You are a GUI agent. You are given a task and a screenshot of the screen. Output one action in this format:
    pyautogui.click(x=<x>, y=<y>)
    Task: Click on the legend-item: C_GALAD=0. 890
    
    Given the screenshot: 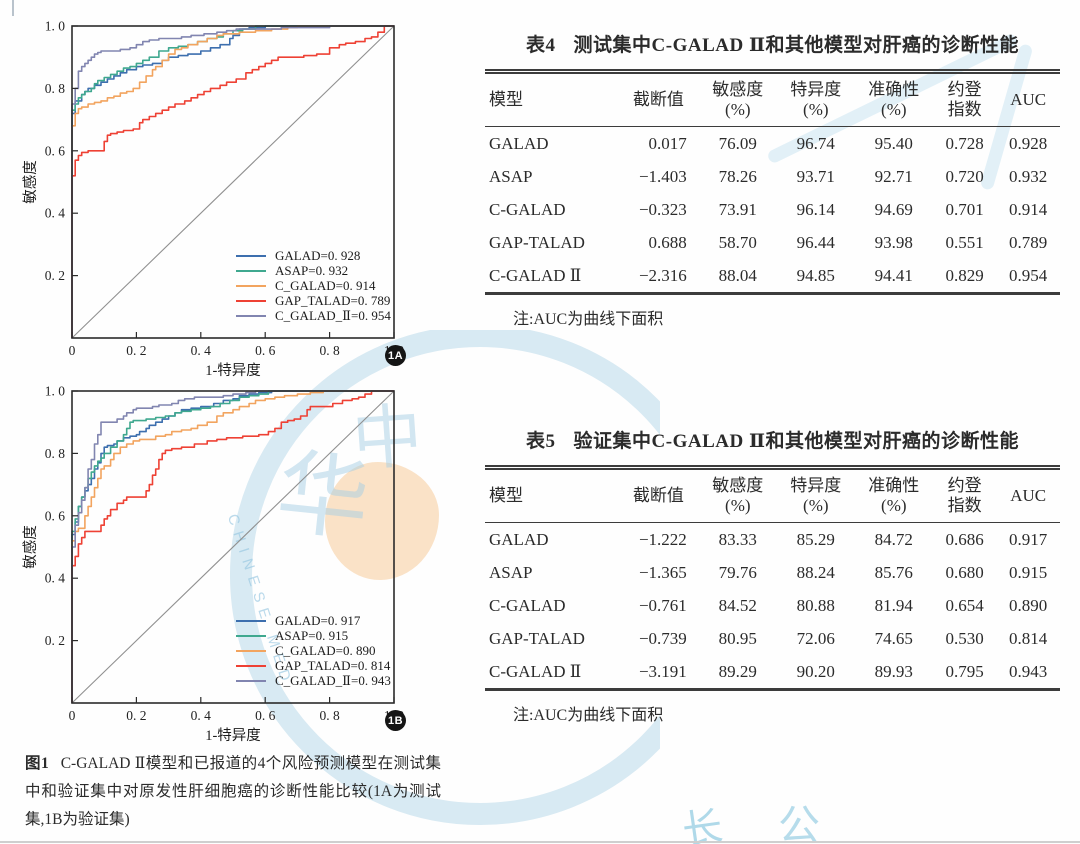 What is the action you would take?
    pyautogui.click(x=313, y=650)
    